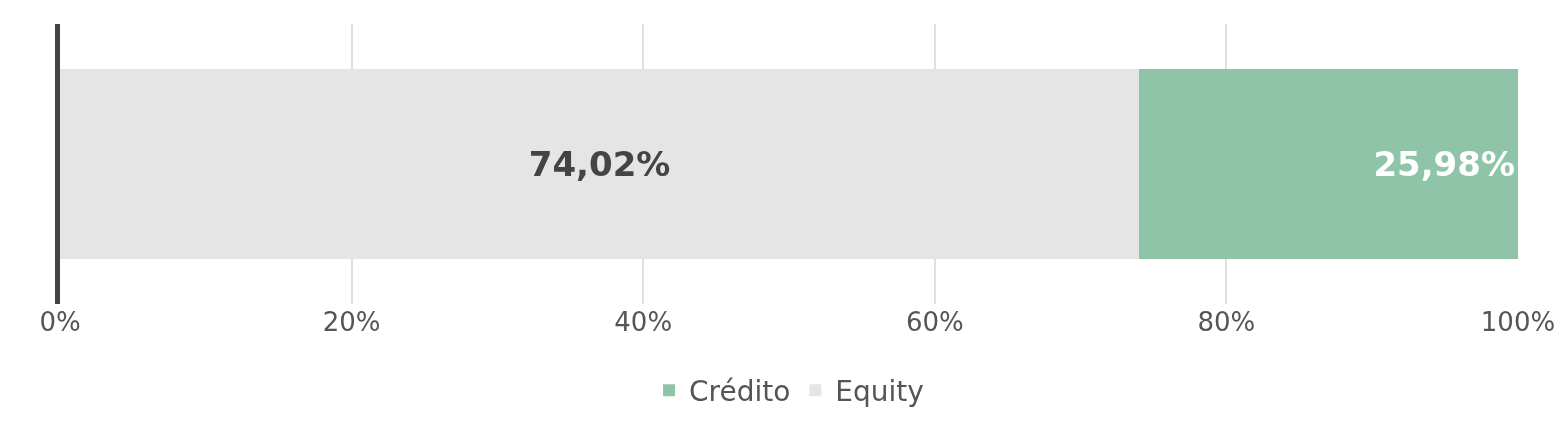 The image size is (1558, 428). I want to click on x-tick-label: 80%, so click(1226, 322).